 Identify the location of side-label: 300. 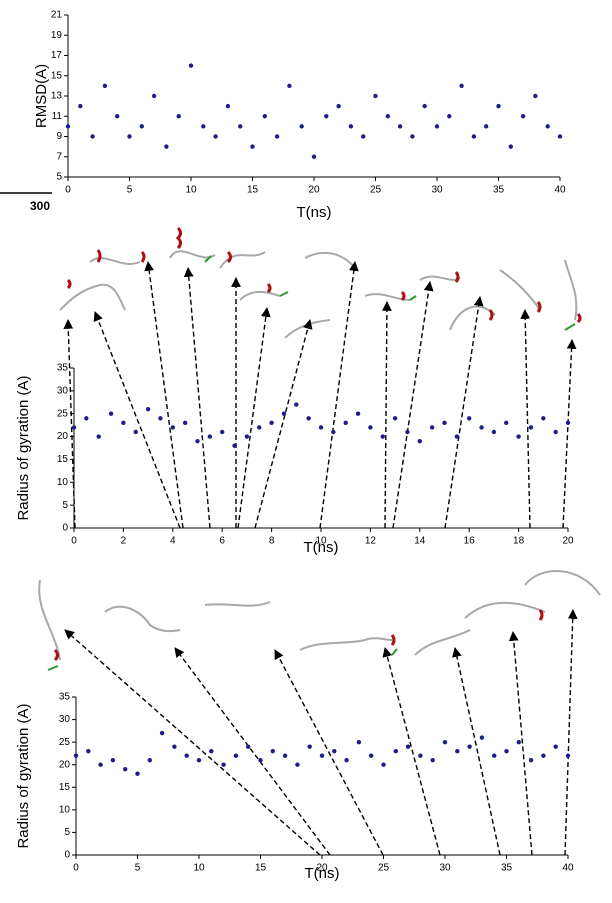
(40, 206).